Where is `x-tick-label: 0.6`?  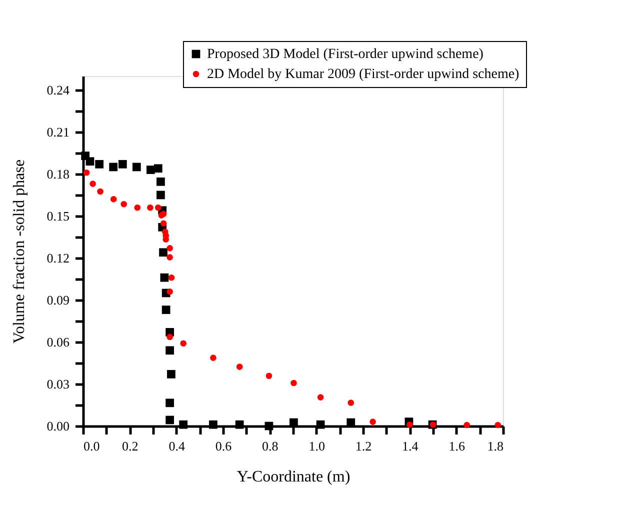 x-tick-label: 0.6 is located at coordinates (223, 446).